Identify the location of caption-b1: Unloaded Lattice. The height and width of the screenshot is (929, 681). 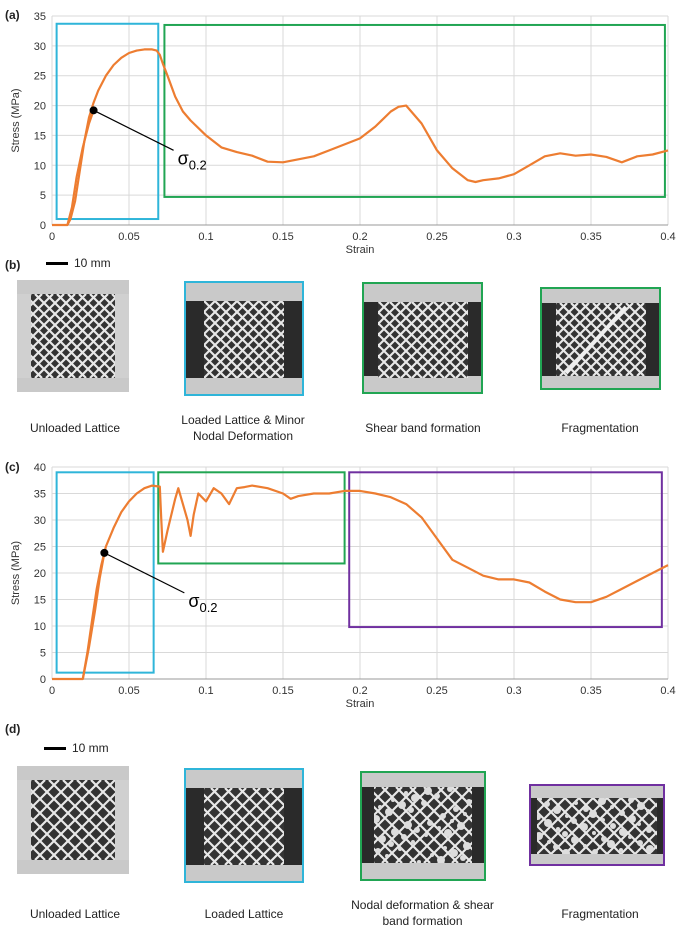
(75, 428).